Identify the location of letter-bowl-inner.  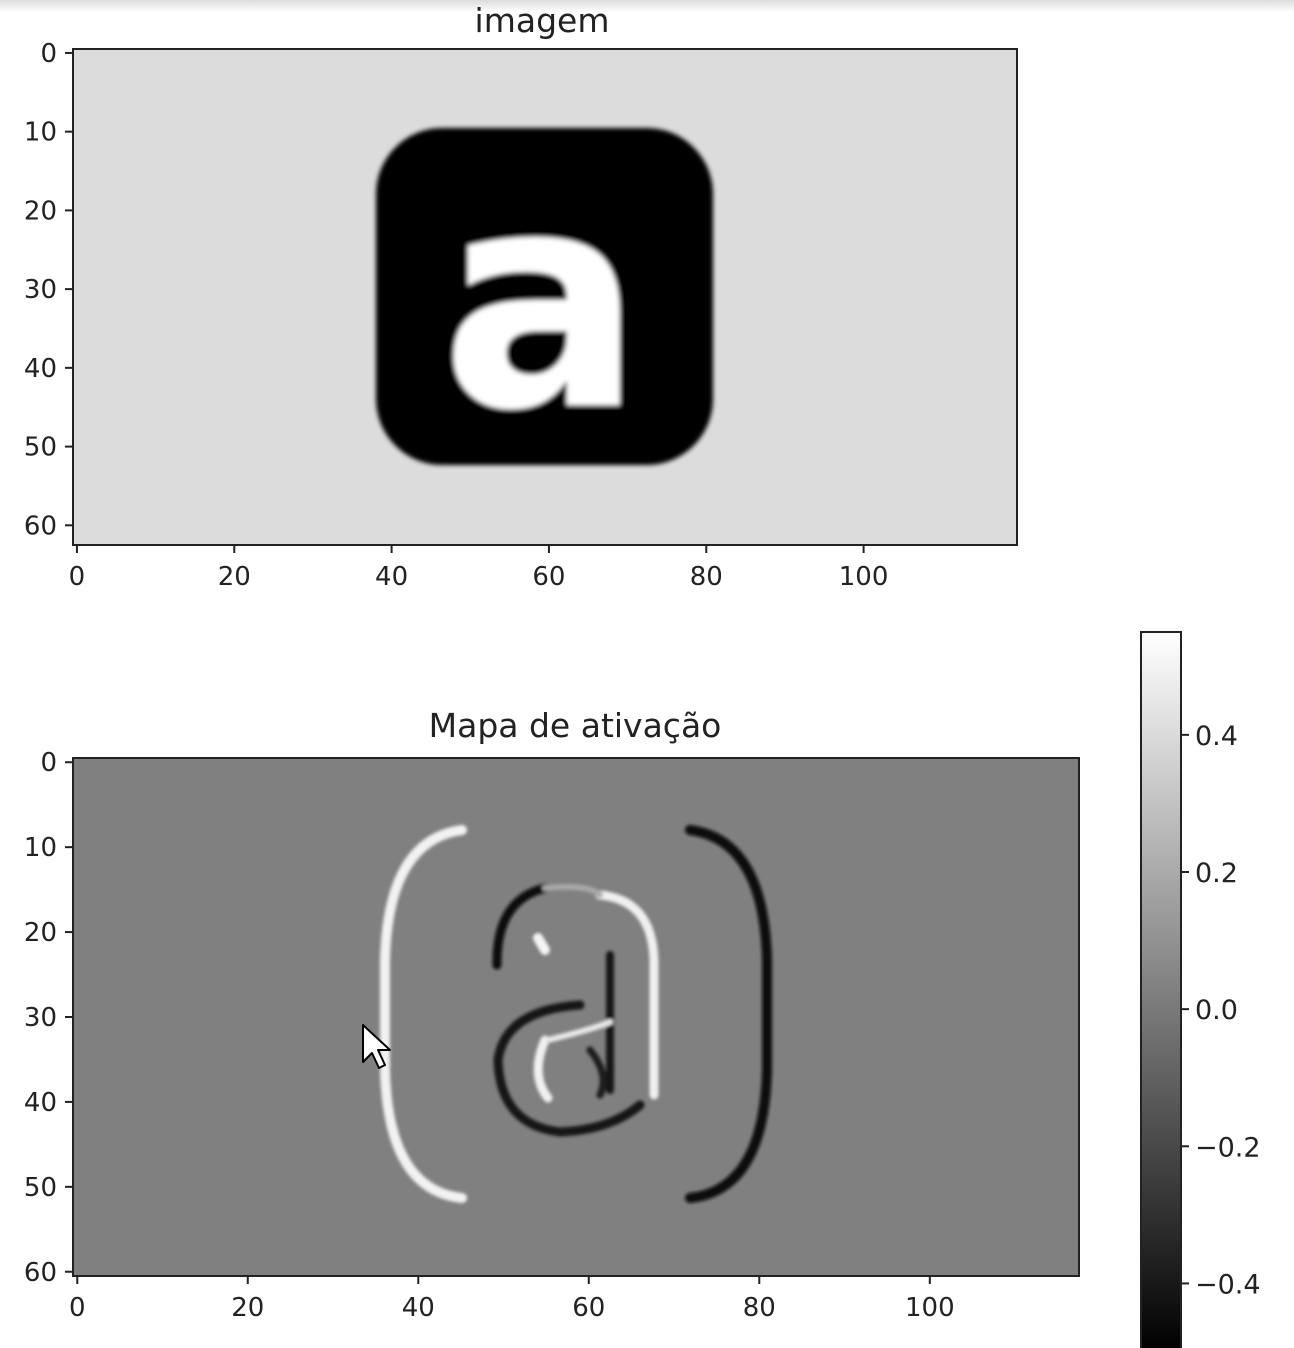
(543, 1069).